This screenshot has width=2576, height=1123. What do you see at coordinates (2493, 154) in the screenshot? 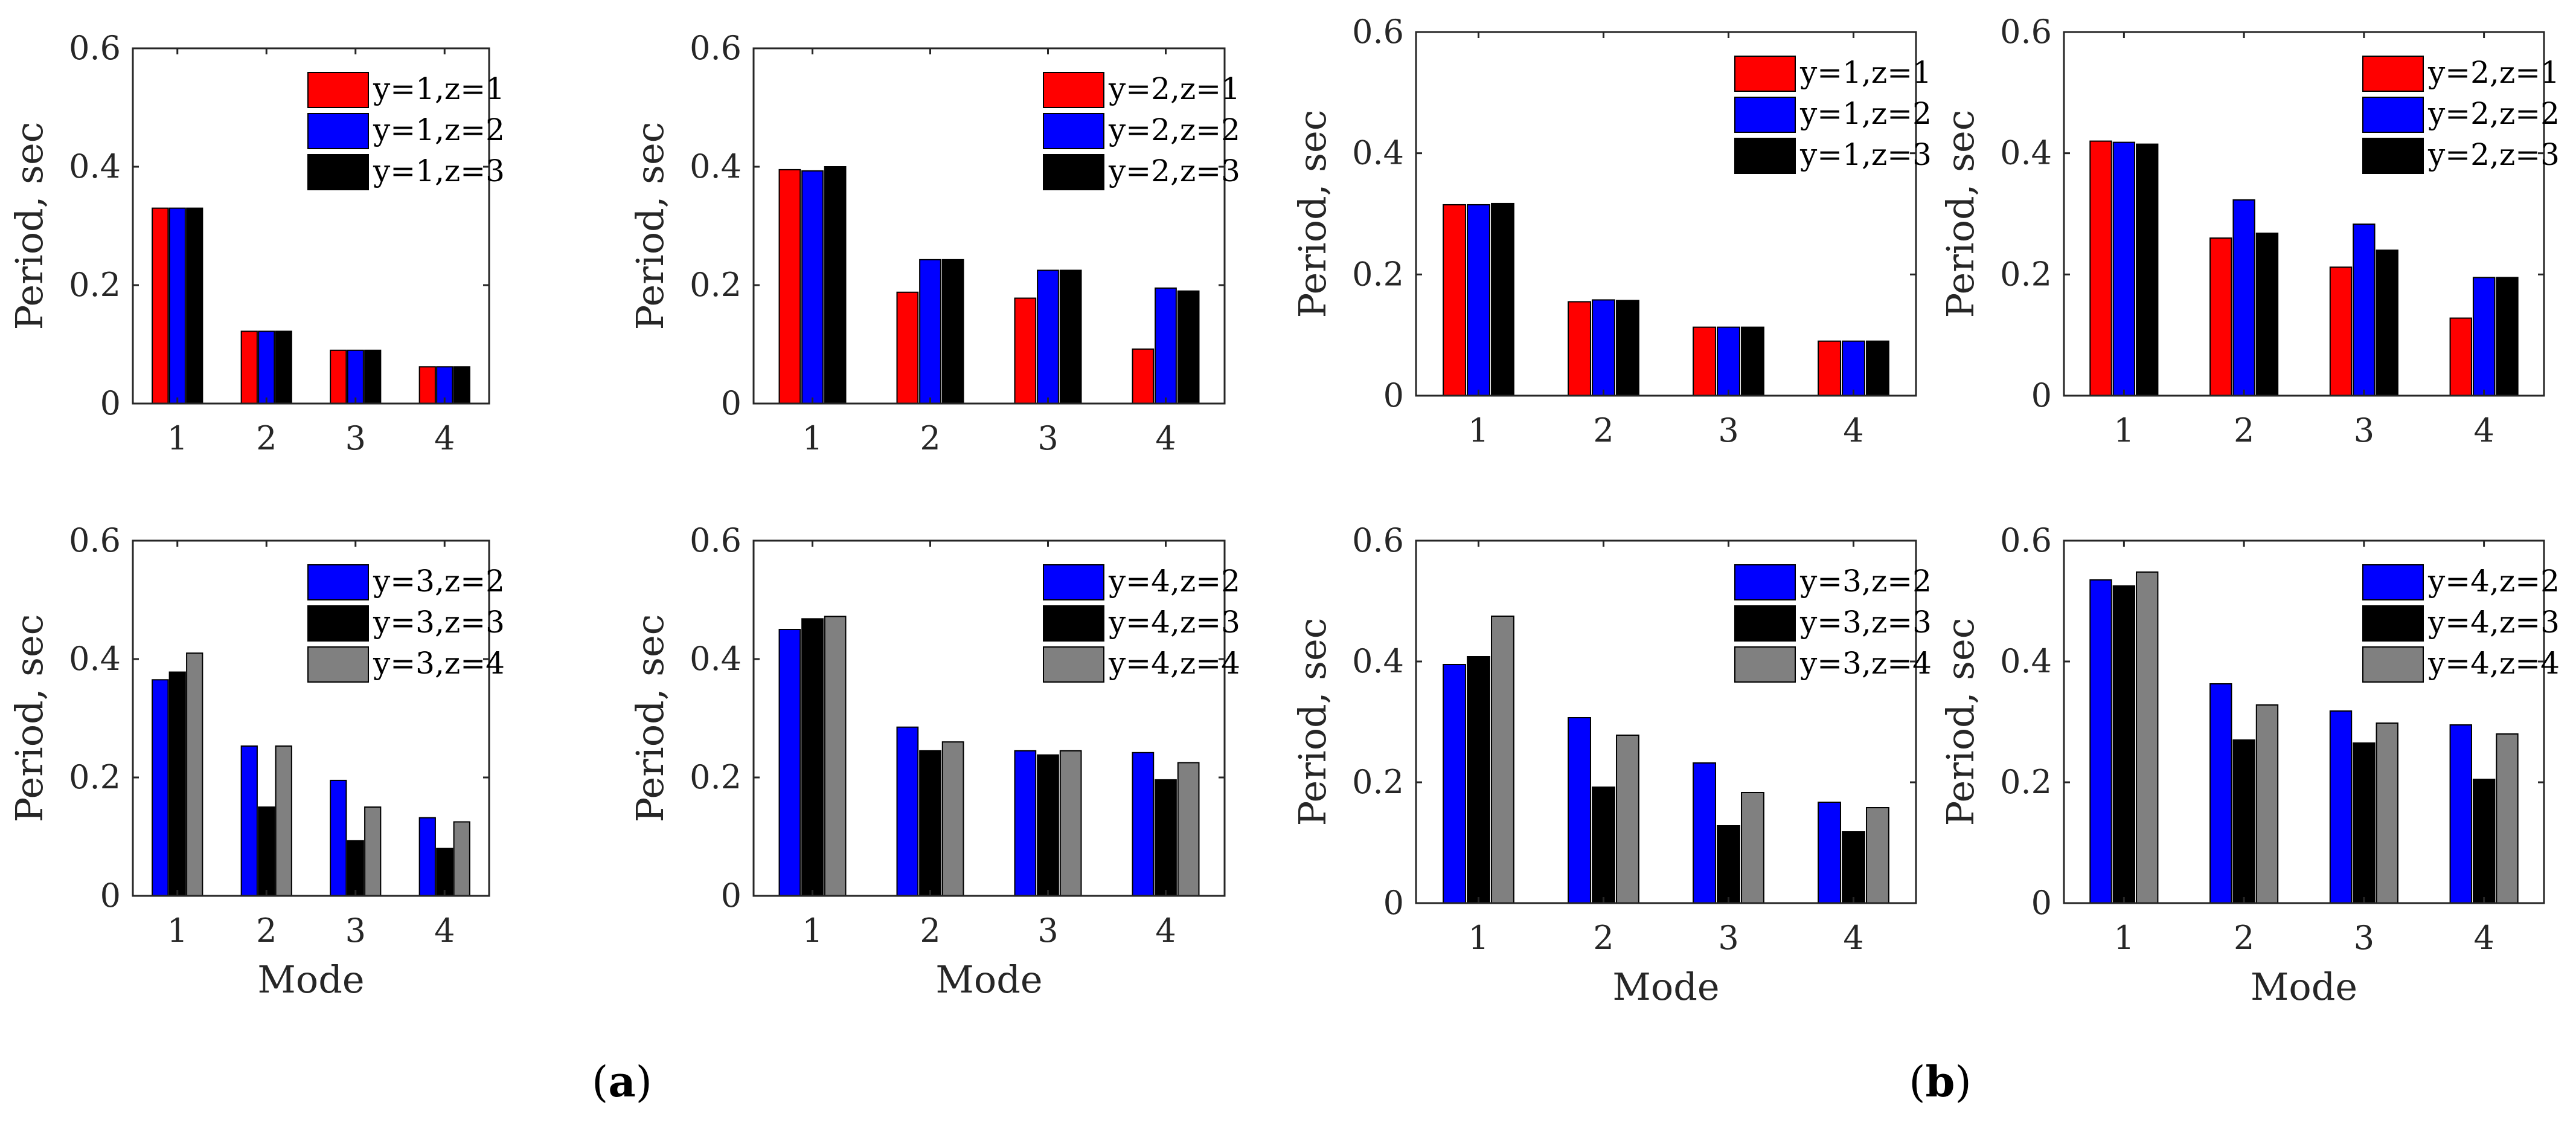
I see `legend-label: y=2,z=3` at bounding box center [2493, 154].